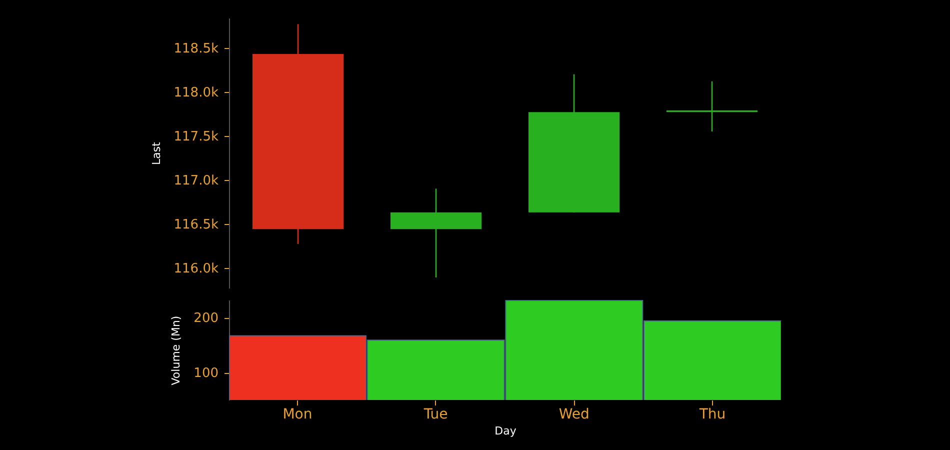 The image size is (950, 450). I want to click on y-tick-label: 117.5k, so click(196, 136).